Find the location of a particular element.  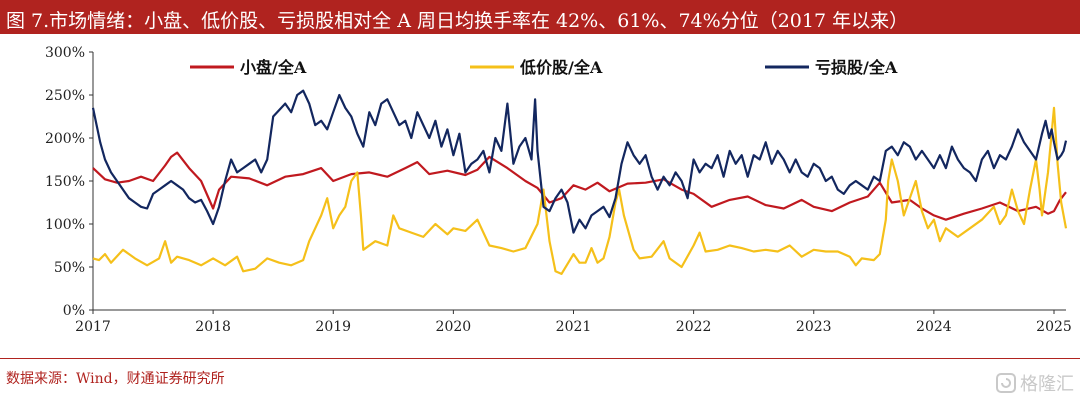

x-tick-label: 2022 is located at coordinates (694, 327).